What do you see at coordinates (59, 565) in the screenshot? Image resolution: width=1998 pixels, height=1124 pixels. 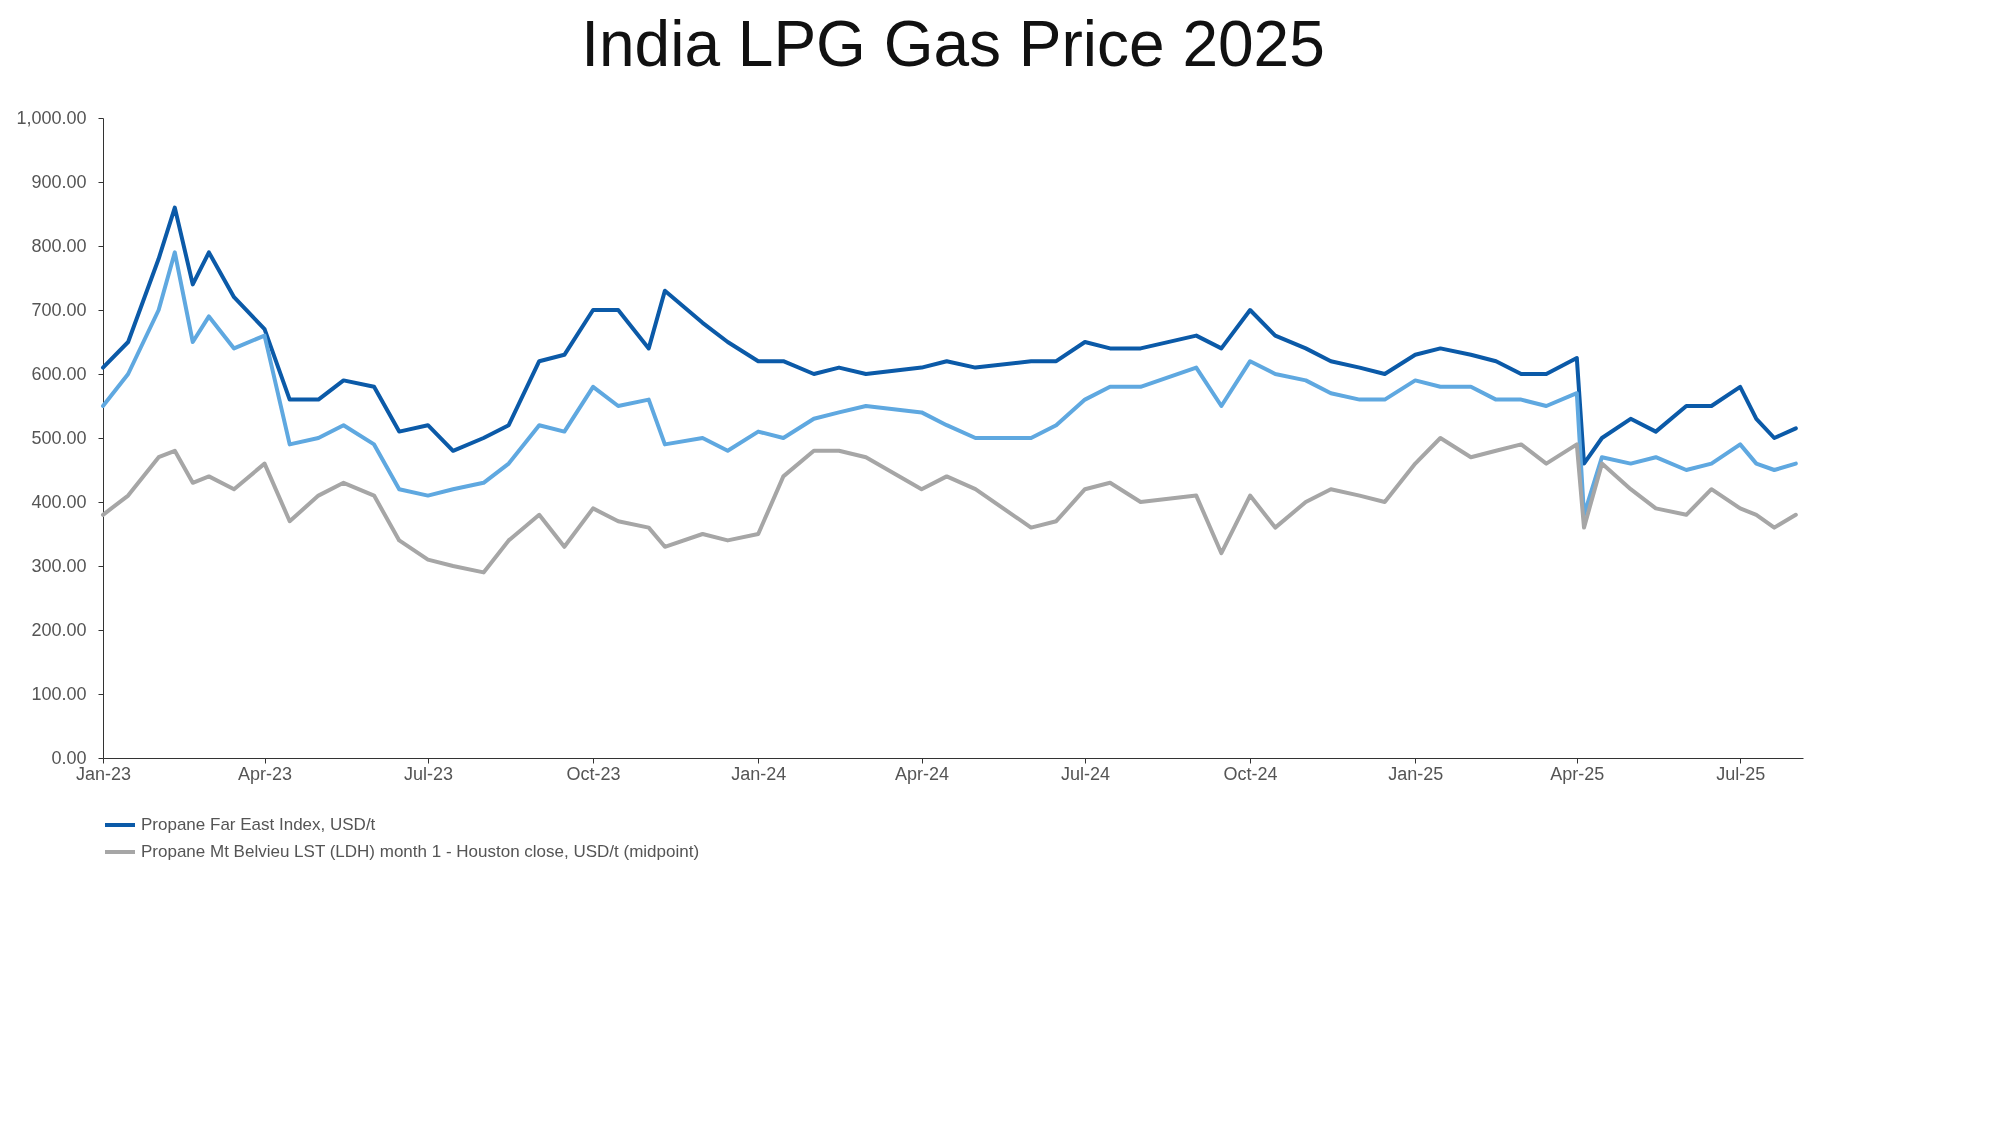 I see `y-tick-label: 300.00` at bounding box center [59, 565].